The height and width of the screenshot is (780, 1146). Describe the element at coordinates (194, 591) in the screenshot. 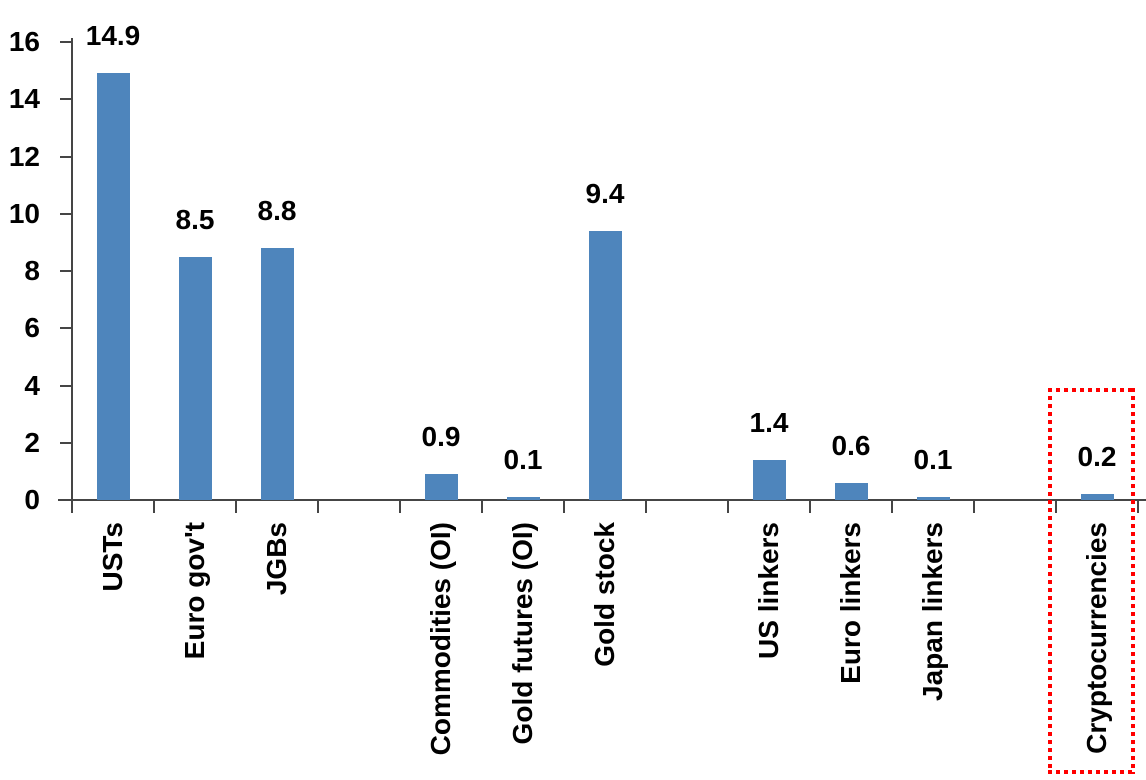

I see `category-label-text: Euro gov't` at that location.